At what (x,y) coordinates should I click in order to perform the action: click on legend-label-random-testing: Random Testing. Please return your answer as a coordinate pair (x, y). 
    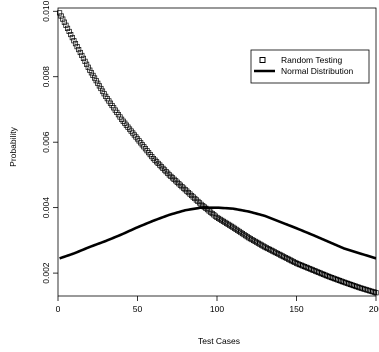
    Looking at the image, I should click on (312, 60).